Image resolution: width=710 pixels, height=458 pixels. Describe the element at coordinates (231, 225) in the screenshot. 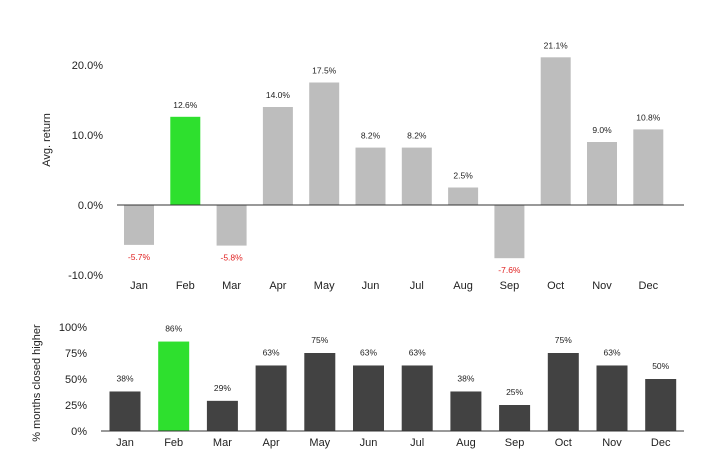

I see `top-bar-mar` at that location.